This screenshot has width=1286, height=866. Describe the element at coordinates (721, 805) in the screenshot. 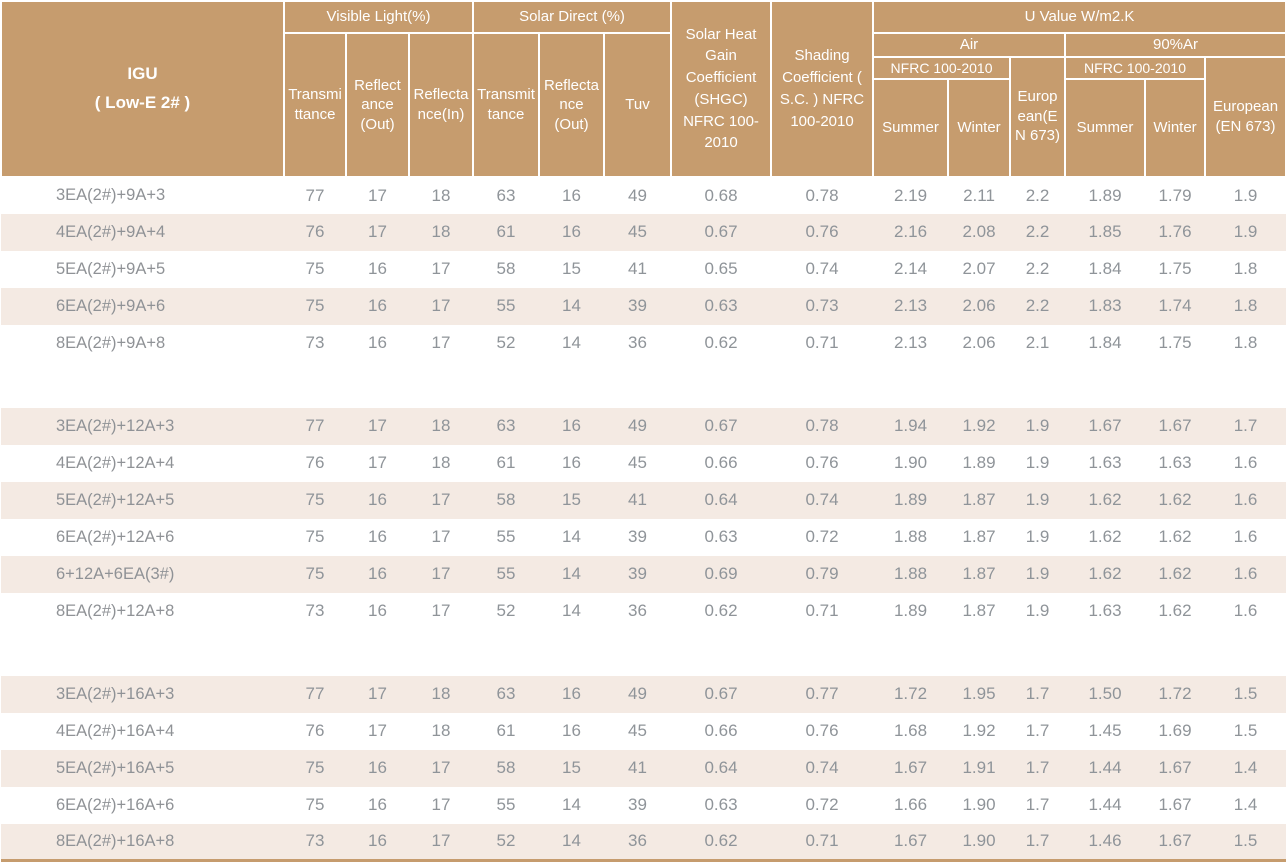

I see `data-cell: 0.63` at that location.